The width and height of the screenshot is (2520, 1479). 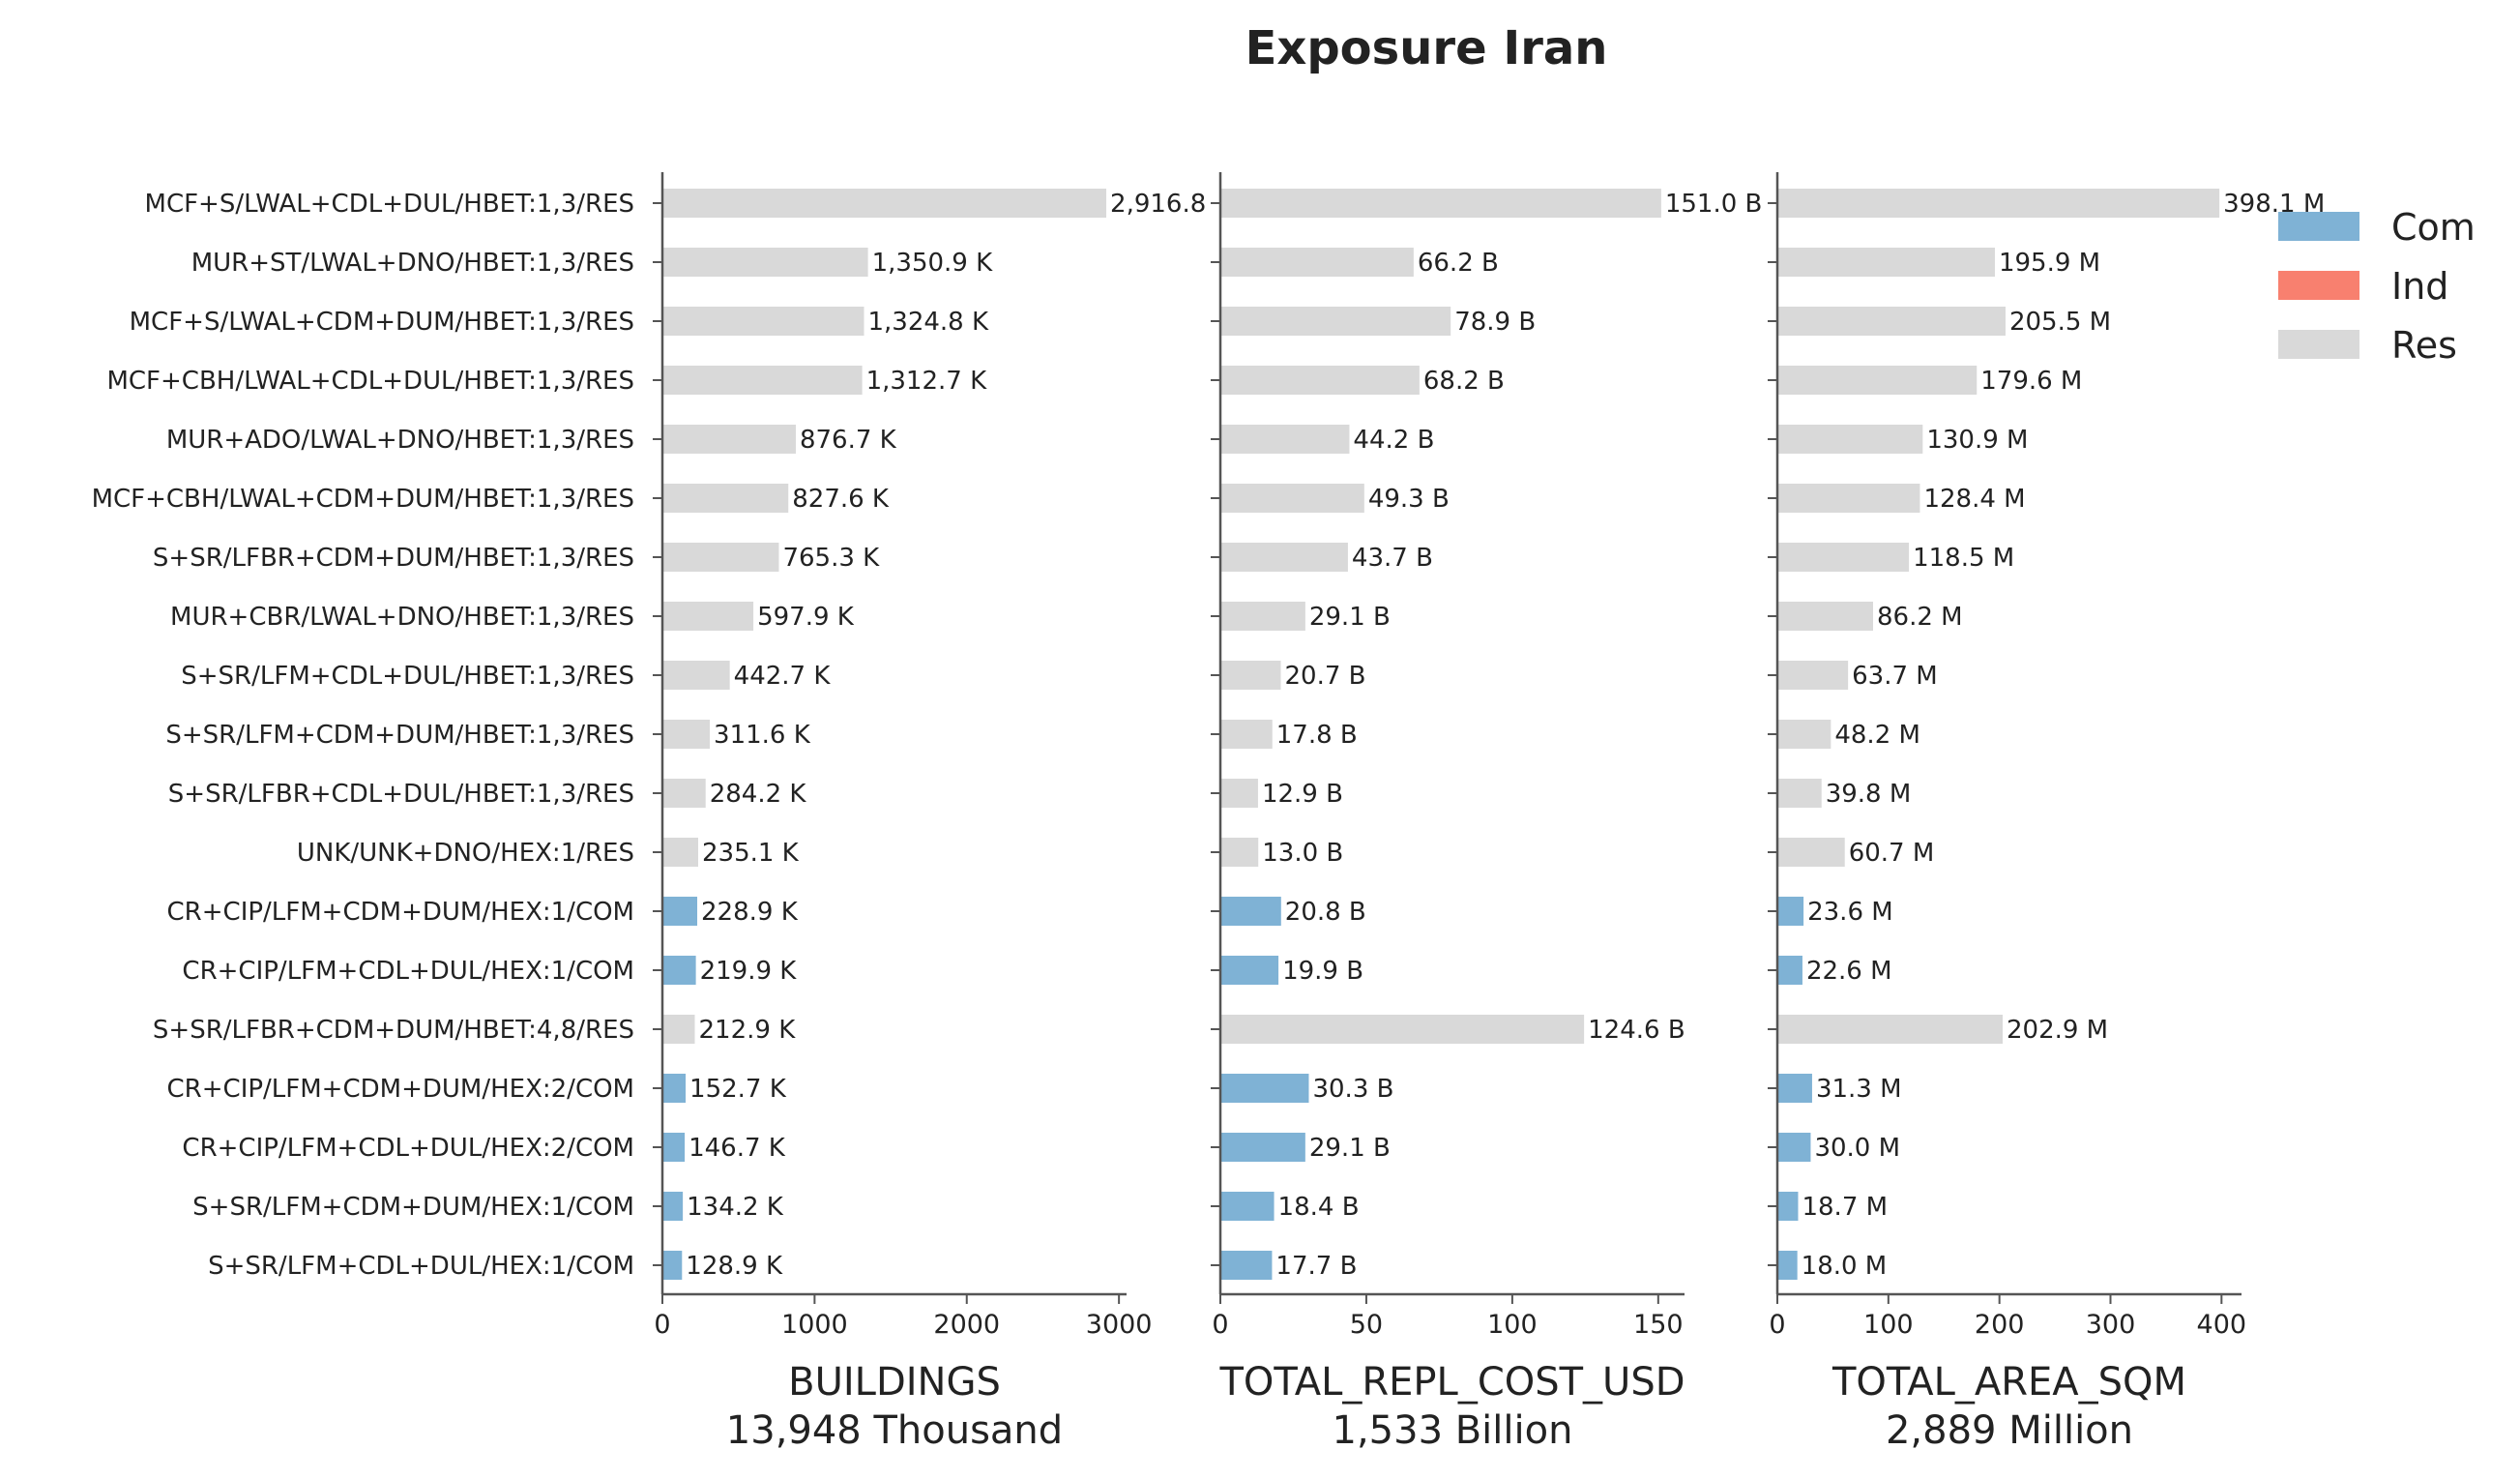 I want to click on x-axis-label: BUILDINGS, so click(x=895, y=1382).